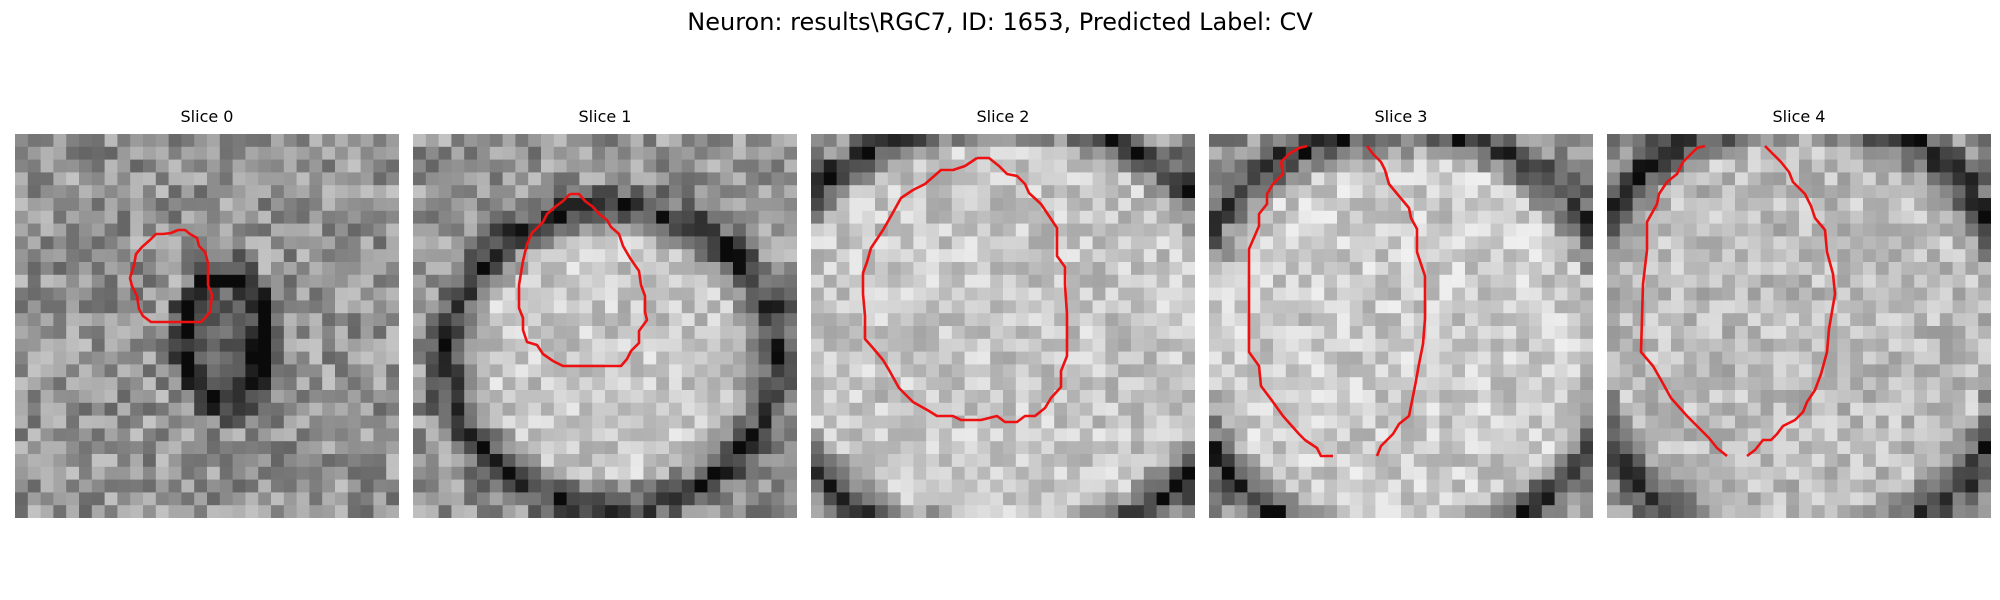 The height and width of the screenshot is (600, 2000). I want to click on slice-panel: Slice 0, so click(207, 313).